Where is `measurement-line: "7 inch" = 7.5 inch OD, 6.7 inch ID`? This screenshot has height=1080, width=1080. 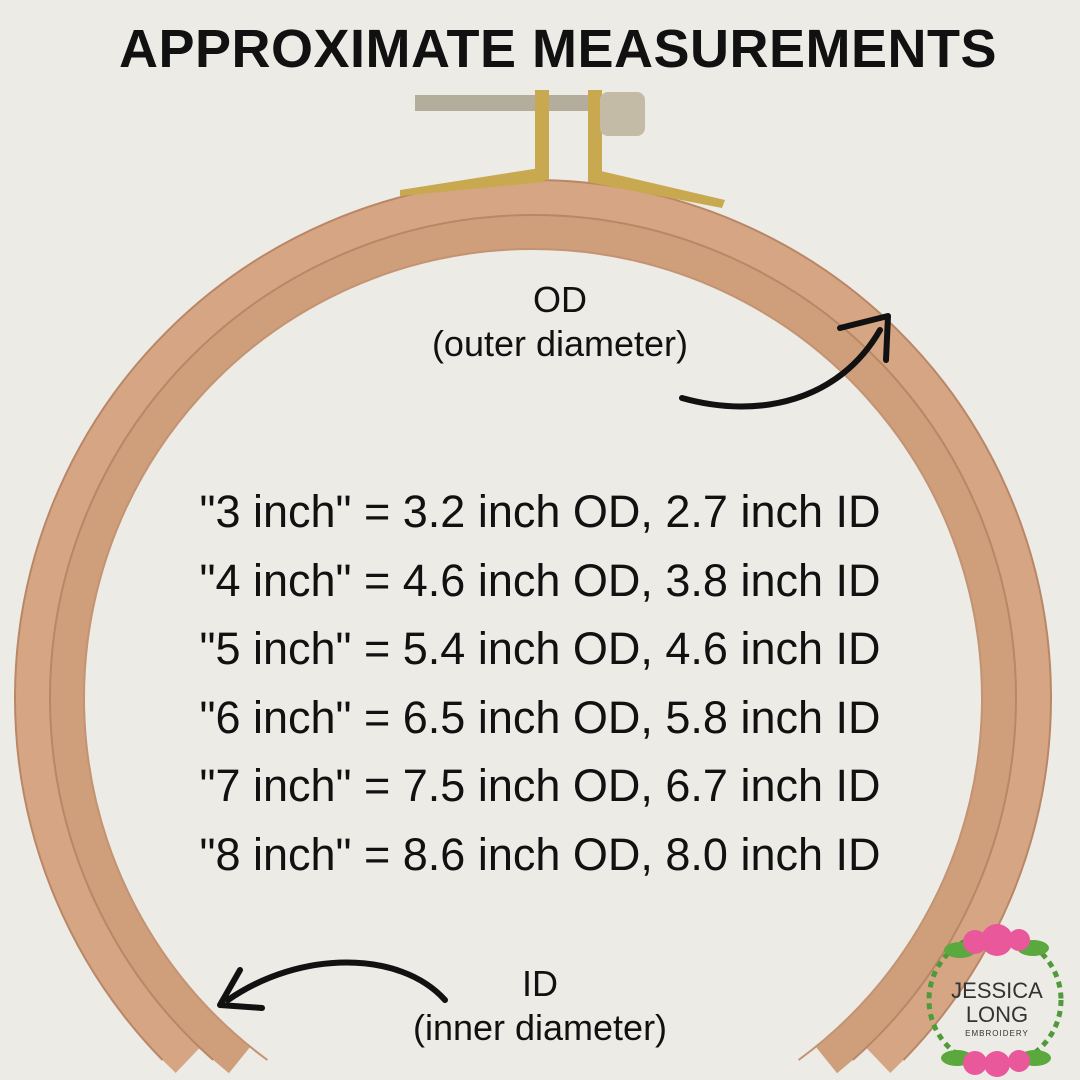
measurement-line: "7 inch" = 7.5 inch OD, 6.7 inch ID is located at coordinates (540, 785).